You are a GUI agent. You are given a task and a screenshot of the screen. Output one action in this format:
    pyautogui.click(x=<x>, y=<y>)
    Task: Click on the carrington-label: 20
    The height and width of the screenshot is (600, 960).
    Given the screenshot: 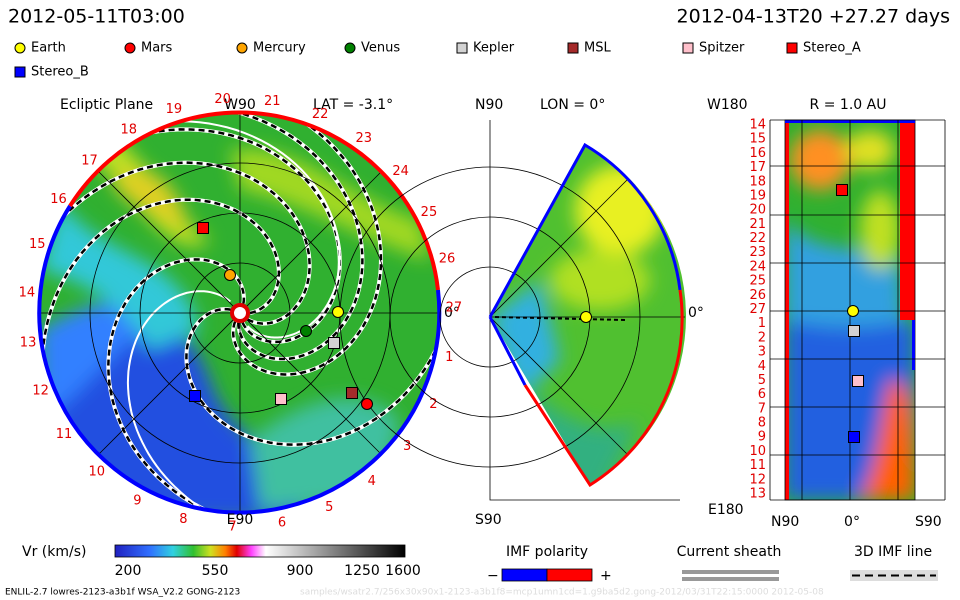 What is the action you would take?
    pyautogui.click(x=222, y=99)
    